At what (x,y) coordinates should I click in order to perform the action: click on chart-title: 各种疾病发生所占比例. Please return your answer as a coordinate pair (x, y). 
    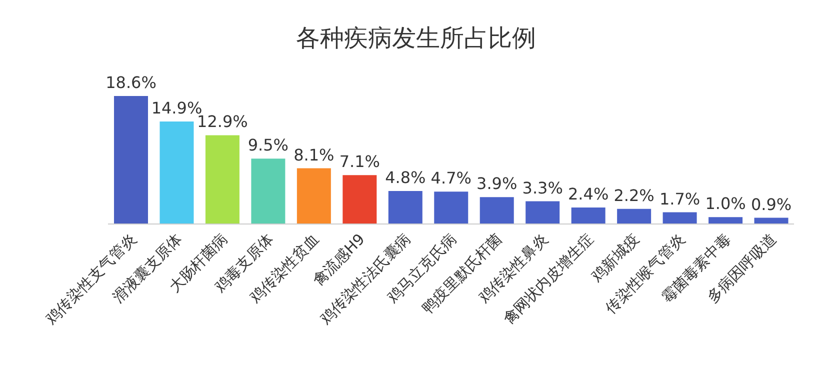
    Looking at the image, I should click on (416, 38).